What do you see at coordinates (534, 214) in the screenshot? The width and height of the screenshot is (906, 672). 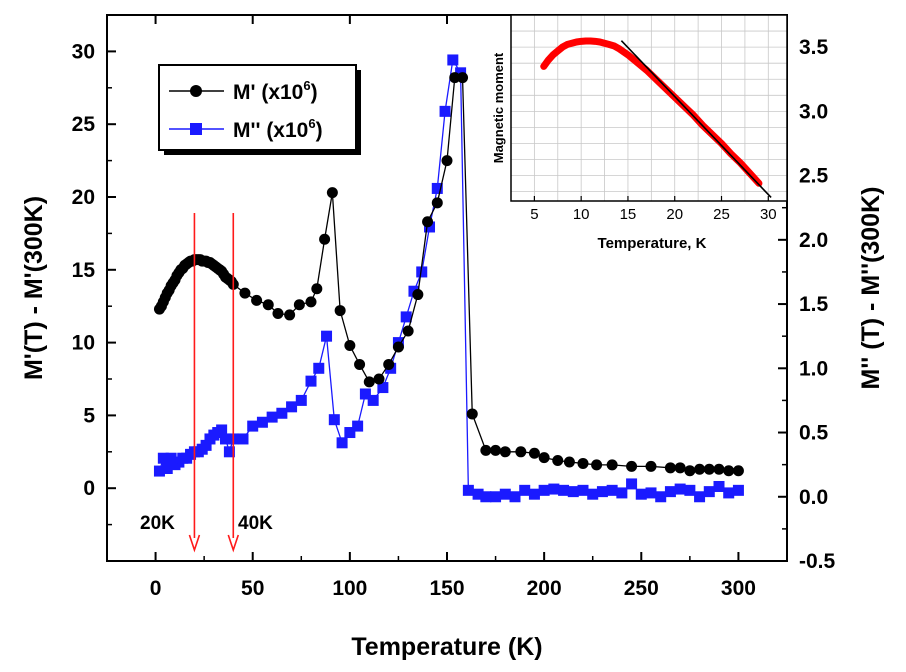 I see `inset-x-tick-label: 5` at bounding box center [534, 214].